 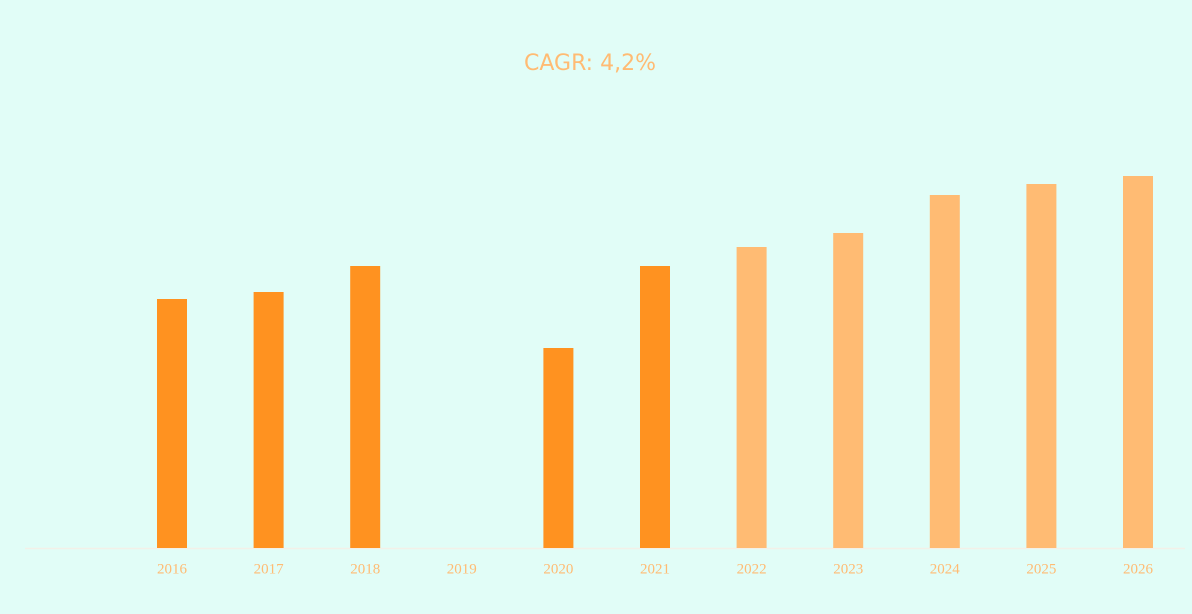 I want to click on x-tick-label: 2023, so click(x=848, y=569).